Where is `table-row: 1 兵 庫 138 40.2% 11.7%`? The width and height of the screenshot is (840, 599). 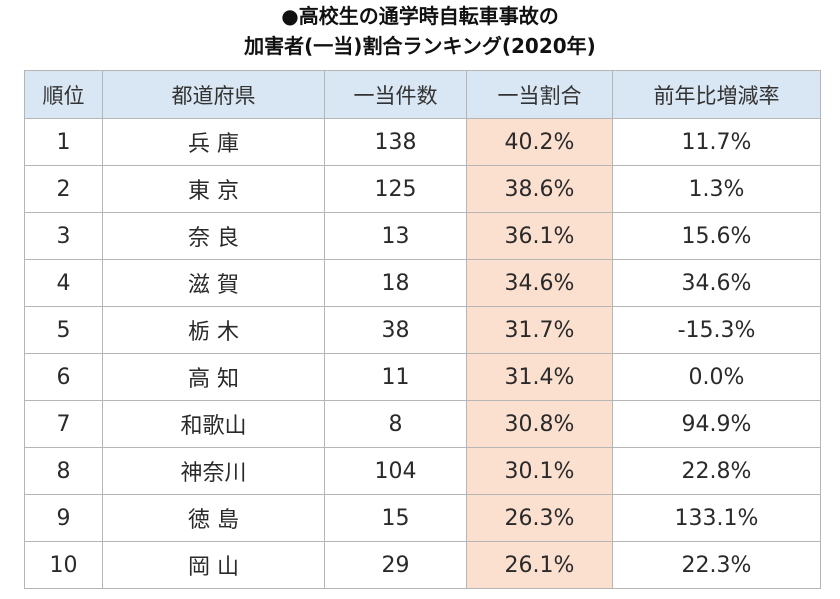 table-row: 1 兵 庫 138 40.2% 11.7% is located at coordinates (422, 142).